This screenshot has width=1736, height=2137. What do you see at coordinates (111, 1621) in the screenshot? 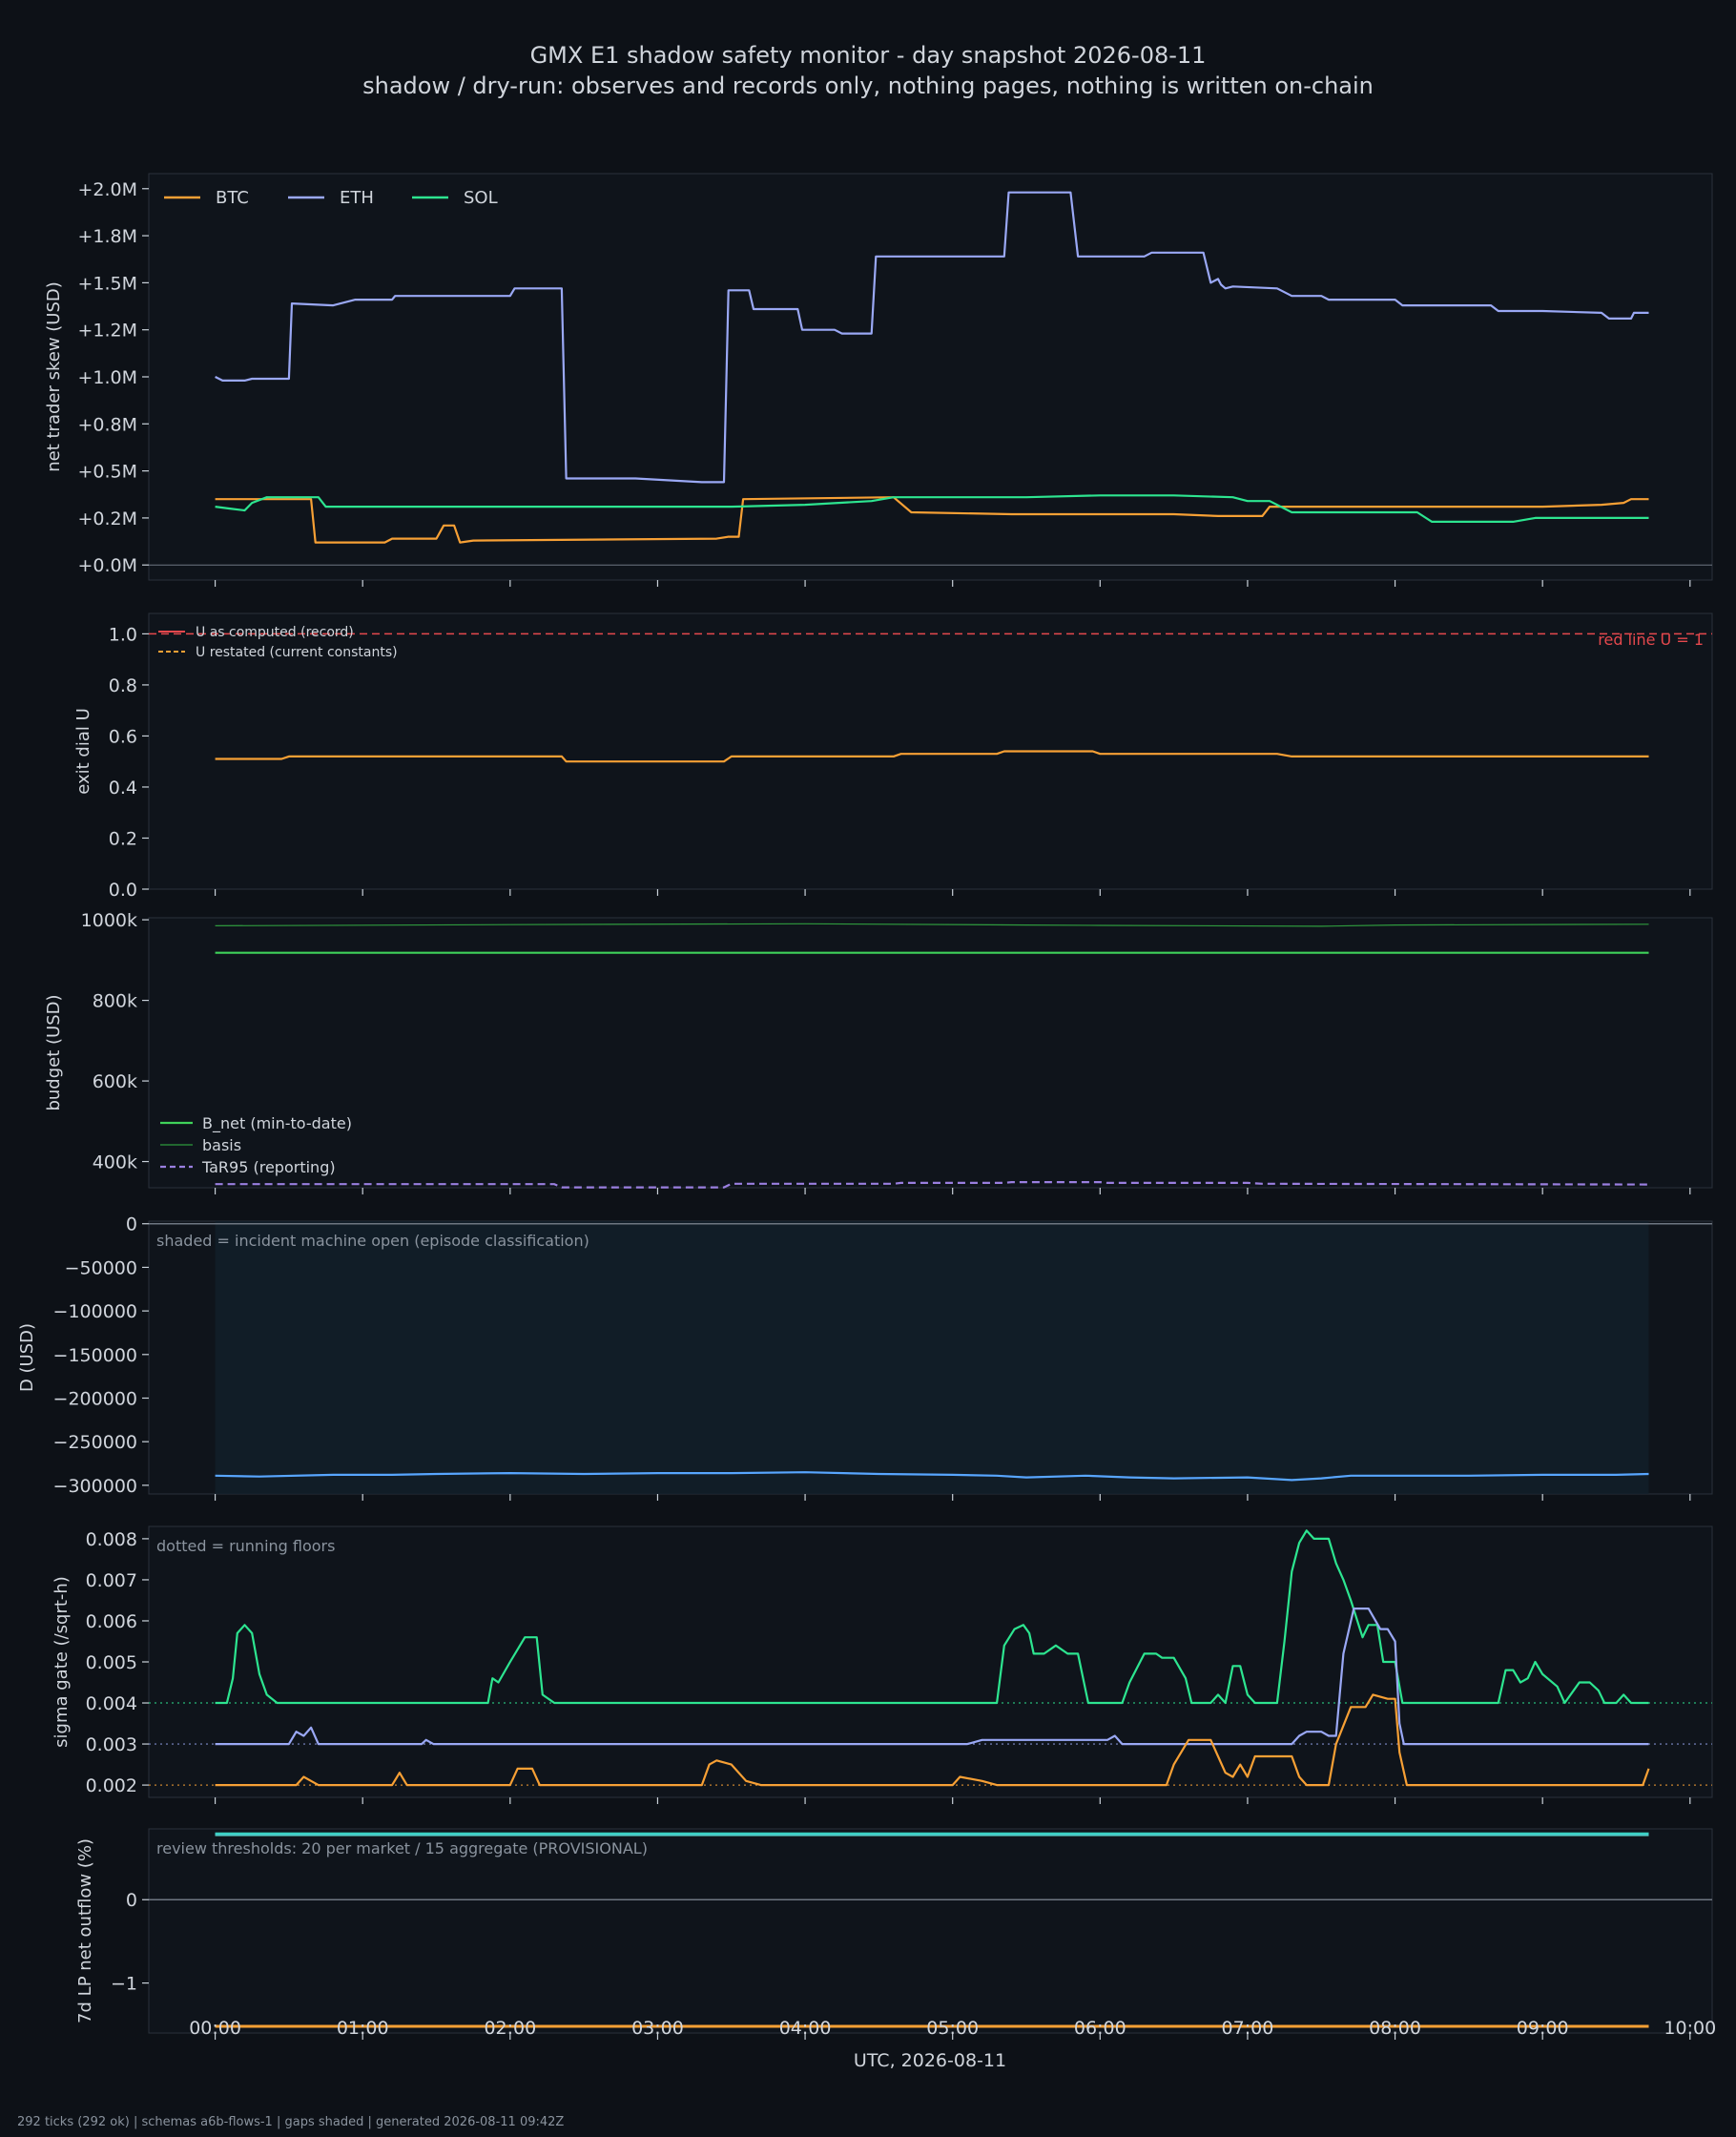
I see `y-tick-label: 0.006` at bounding box center [111, 1621].